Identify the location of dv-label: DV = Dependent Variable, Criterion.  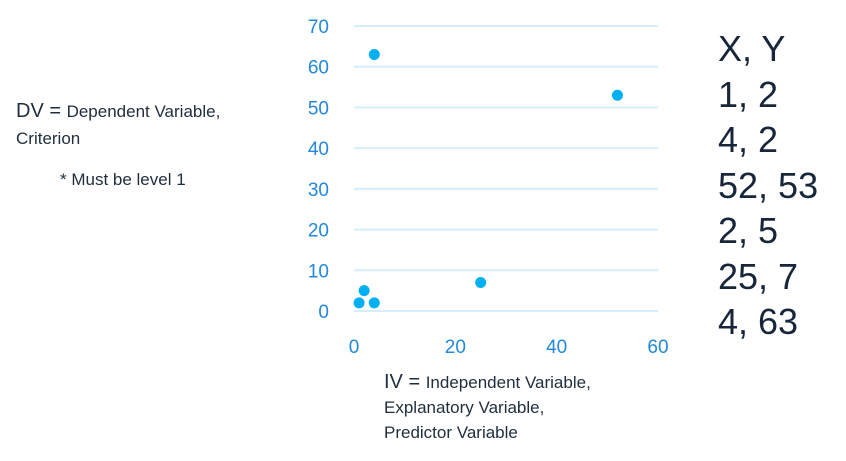
(118, 125).